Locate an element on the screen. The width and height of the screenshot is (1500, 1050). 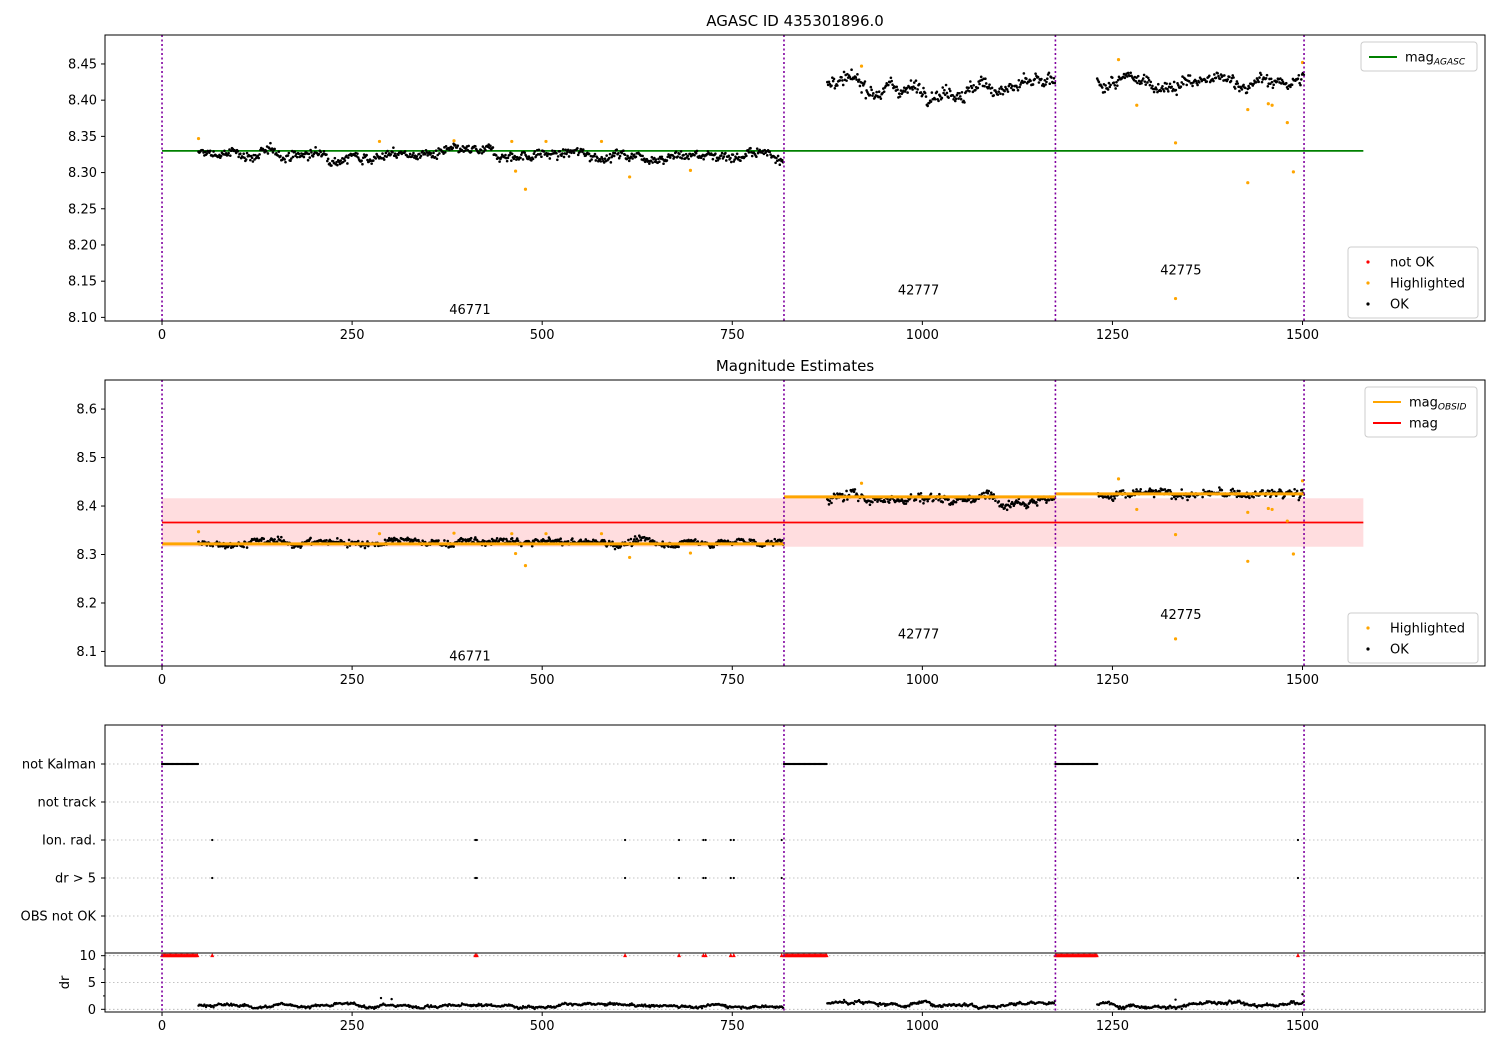
y-tick-label: 8.40 is located at coordinates (82, 101).